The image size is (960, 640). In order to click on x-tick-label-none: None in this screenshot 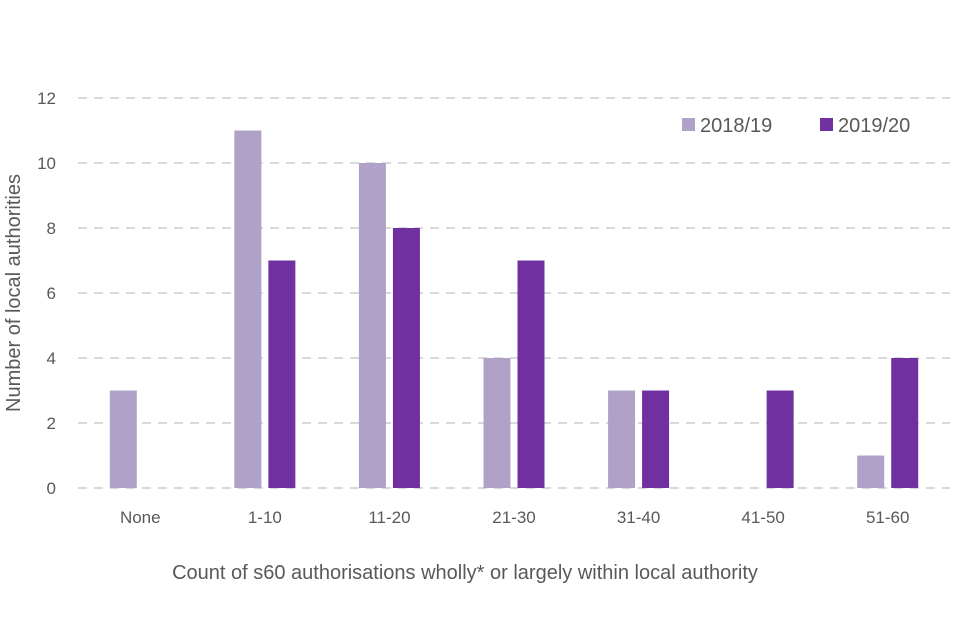, I will do `click(140, 517)`.